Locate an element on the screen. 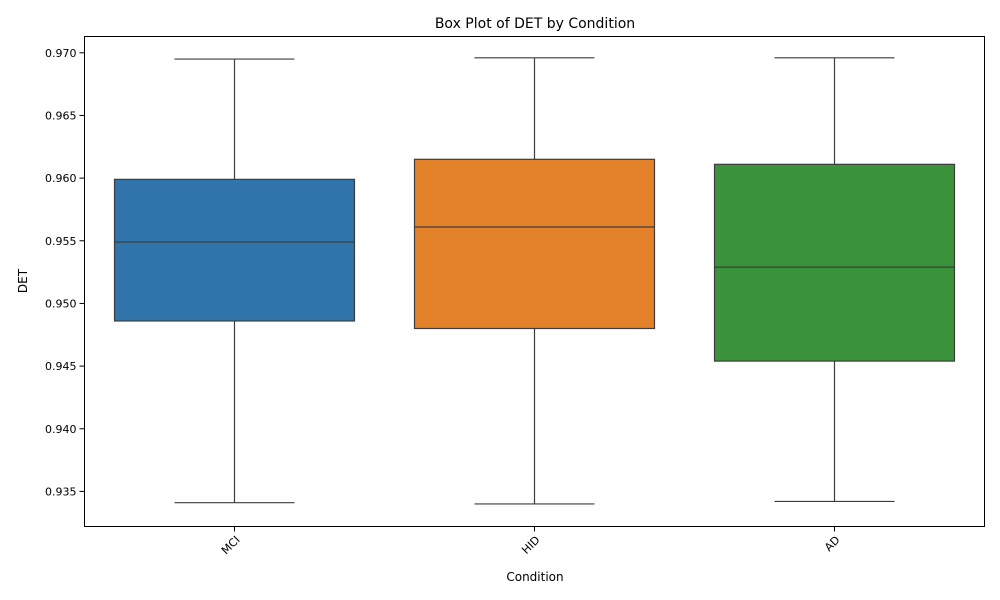  x-axis: MCI HID AD is located at coordinates (531, 541).